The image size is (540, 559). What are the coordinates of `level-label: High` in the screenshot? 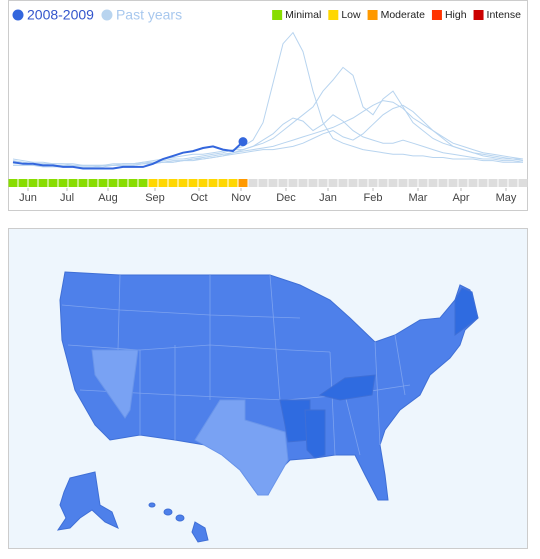 It's located at (456, 15).